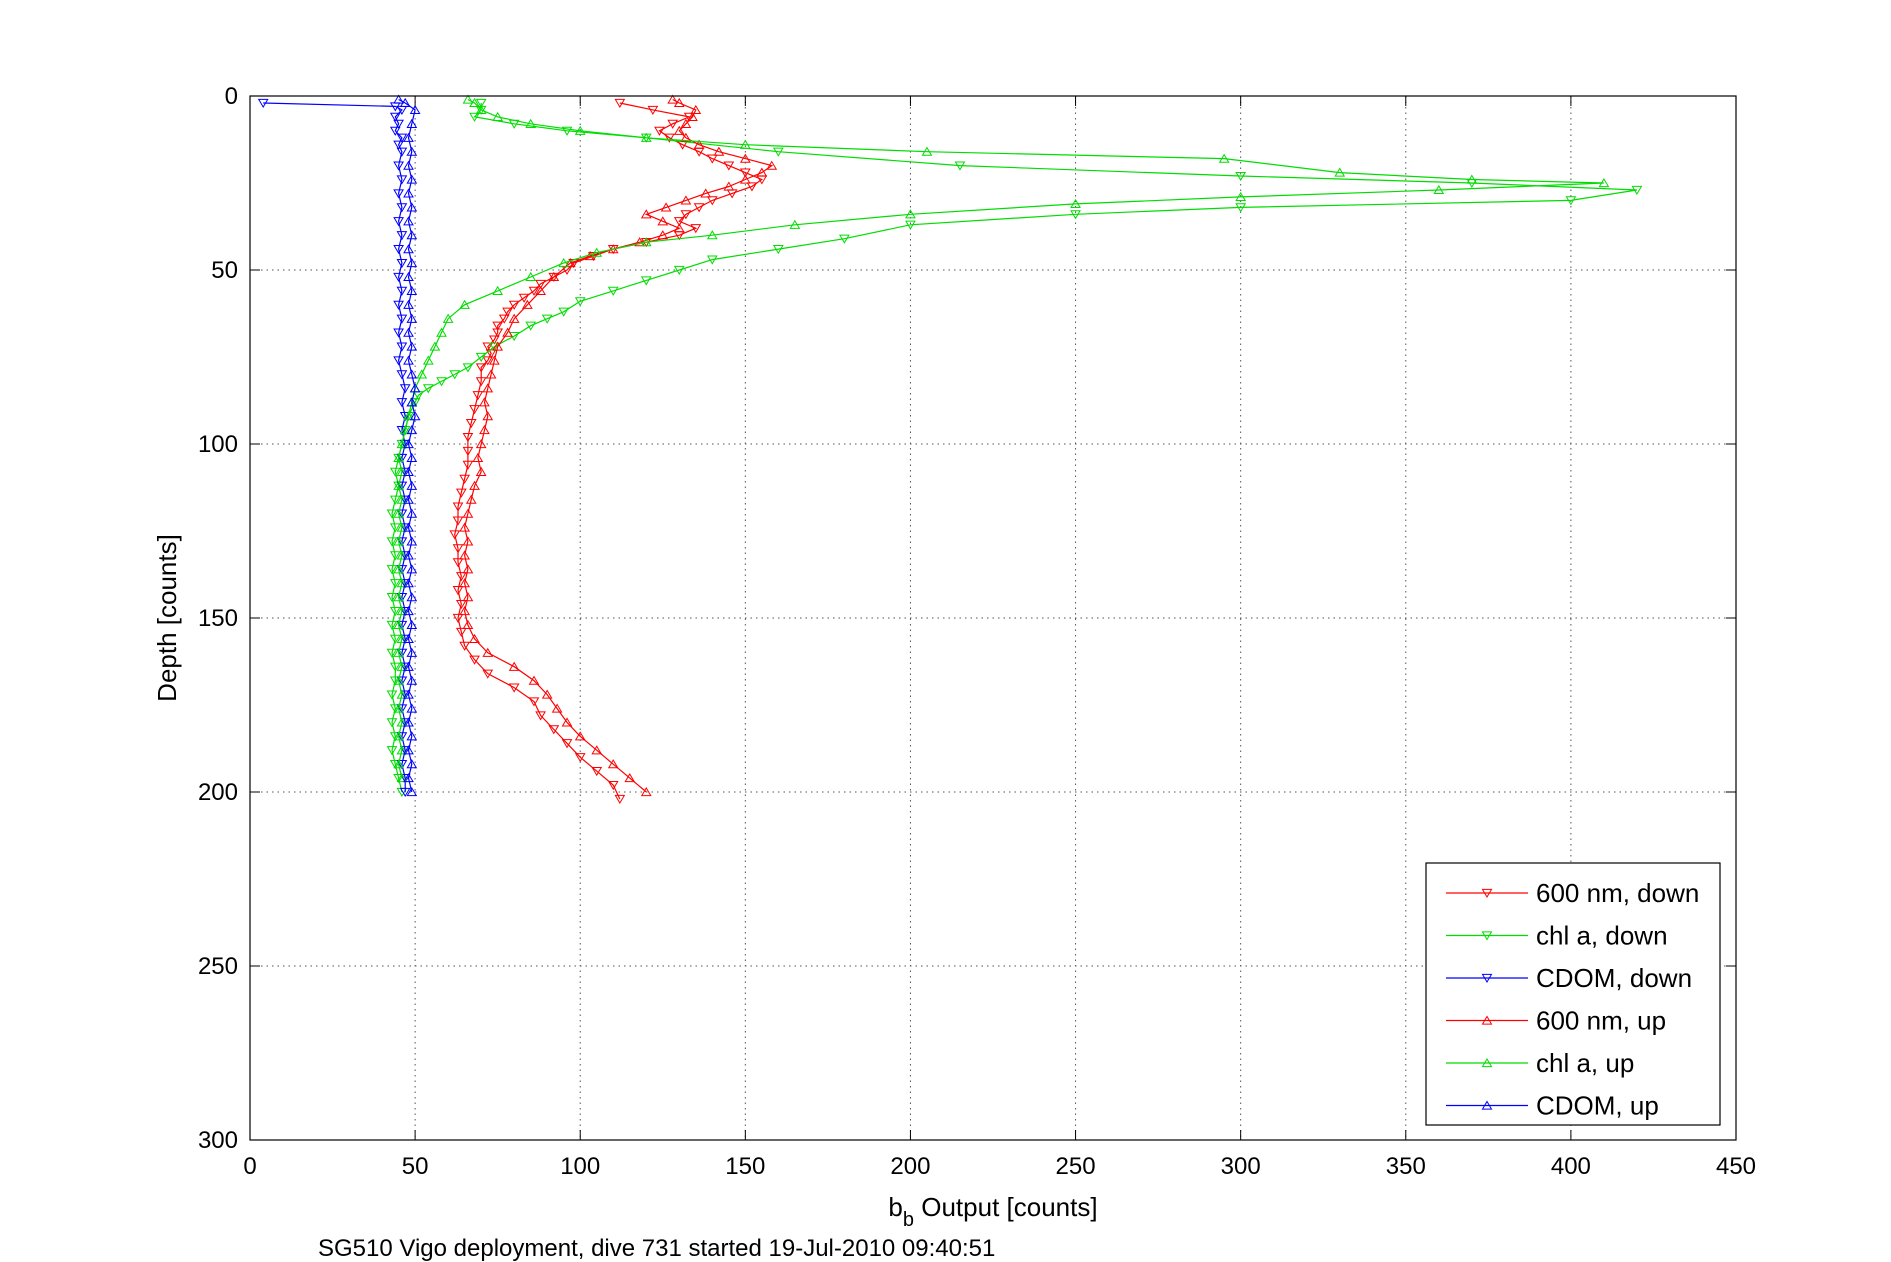 The height and width of the screenshot is (1262, 1891). What do you see at coordinates (895, 1207) in the screenshot?
I see `x-axis-label-main: b` at bounding box center [895, 1207].